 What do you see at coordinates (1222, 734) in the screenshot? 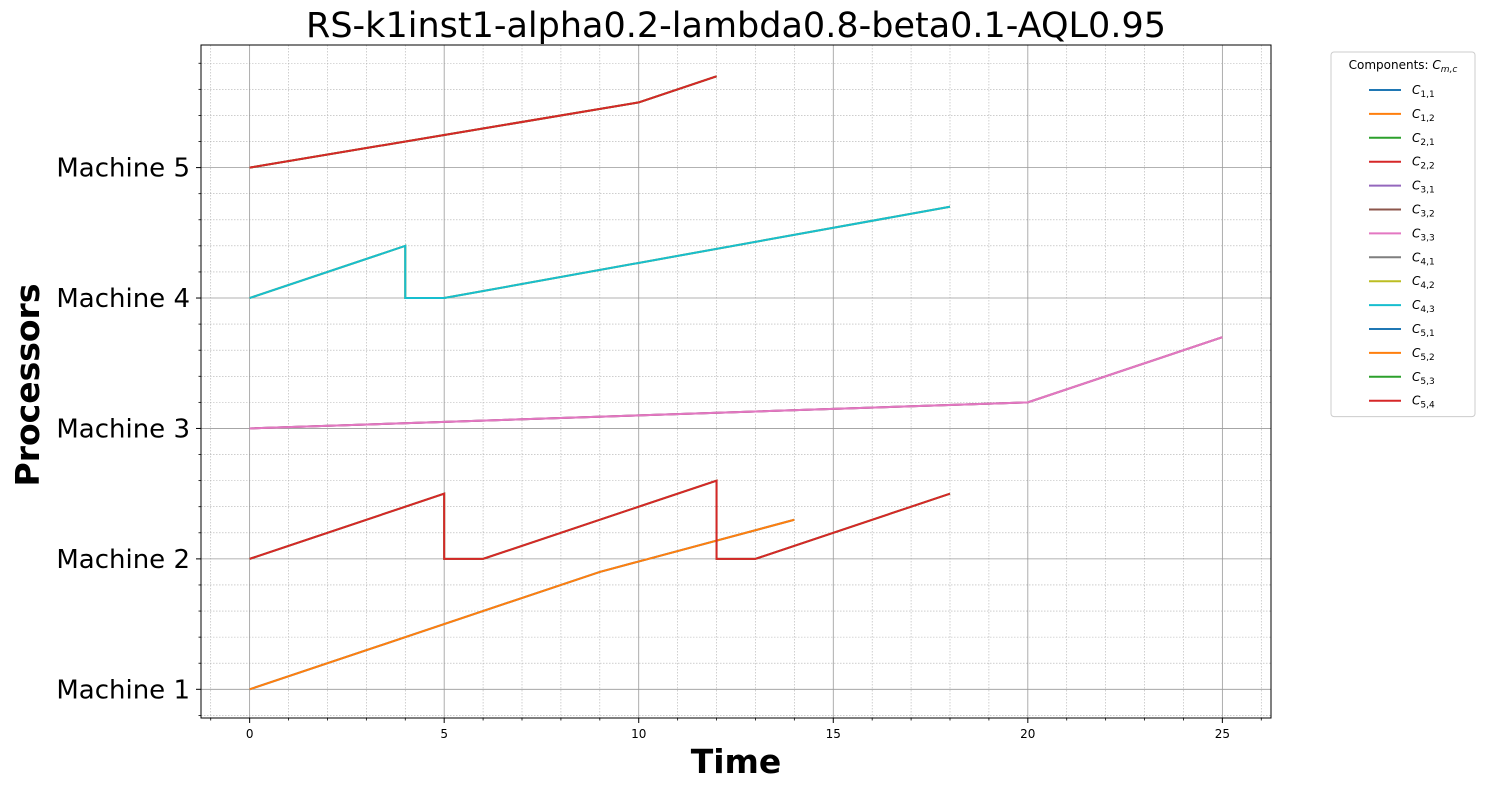
I see `x-tick-label: 25` at bounding box center [1222, 734].